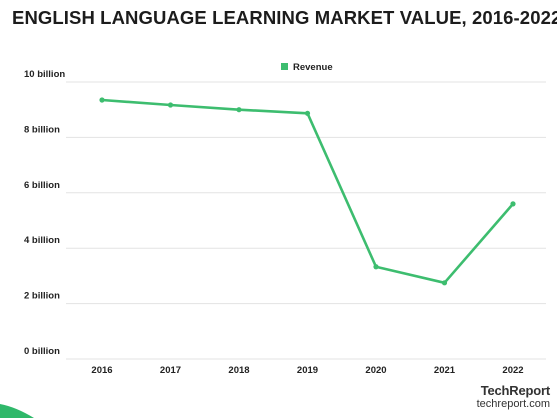 The image size is (557, 418). Describe the element at coordinates (238, 370) in the screenshot. I see `x-tick-label: 2018` at that location.